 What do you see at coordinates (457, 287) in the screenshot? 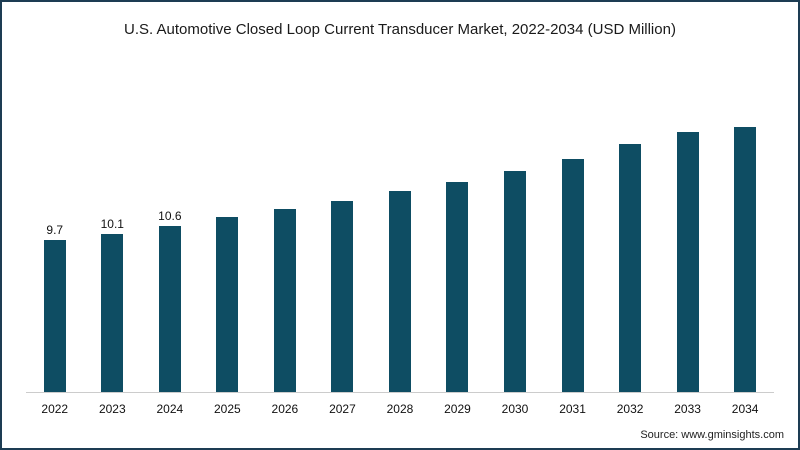
I see `bar-2029` at bounding box center [457, 287].